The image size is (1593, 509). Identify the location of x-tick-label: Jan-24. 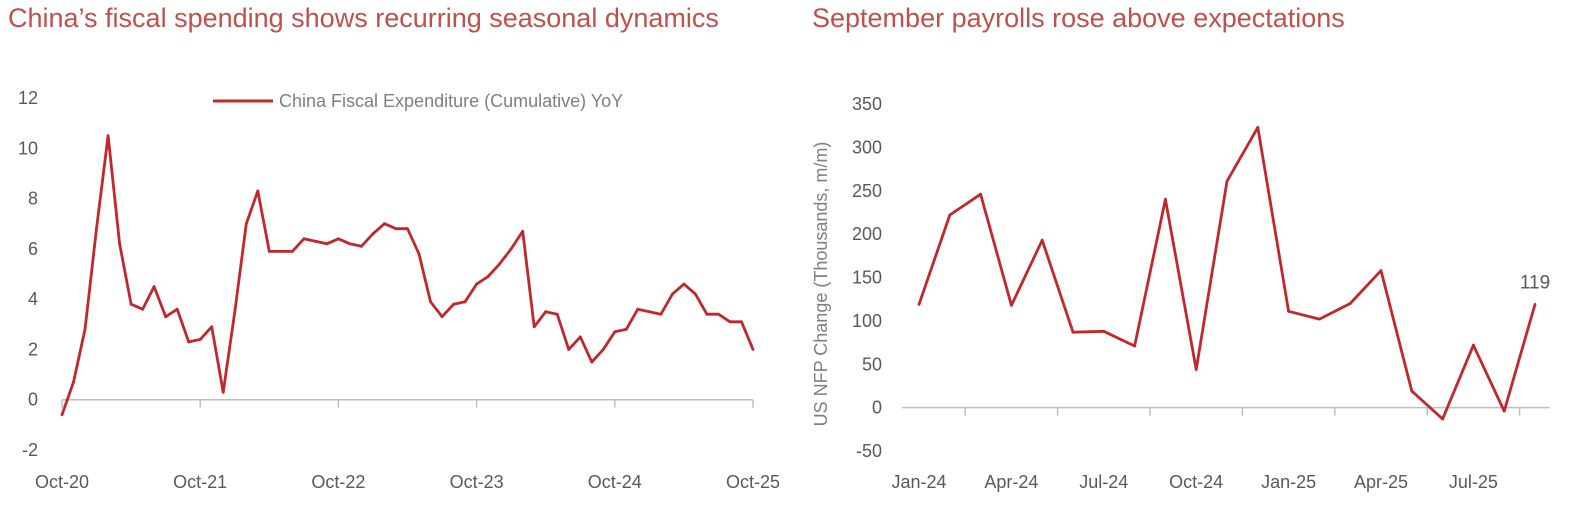
(918, 482).